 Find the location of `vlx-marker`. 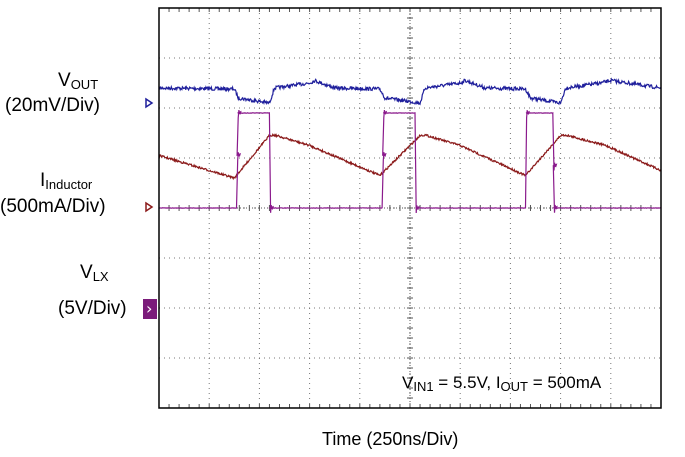

vlx-marker is located at coordinates (150, 309).